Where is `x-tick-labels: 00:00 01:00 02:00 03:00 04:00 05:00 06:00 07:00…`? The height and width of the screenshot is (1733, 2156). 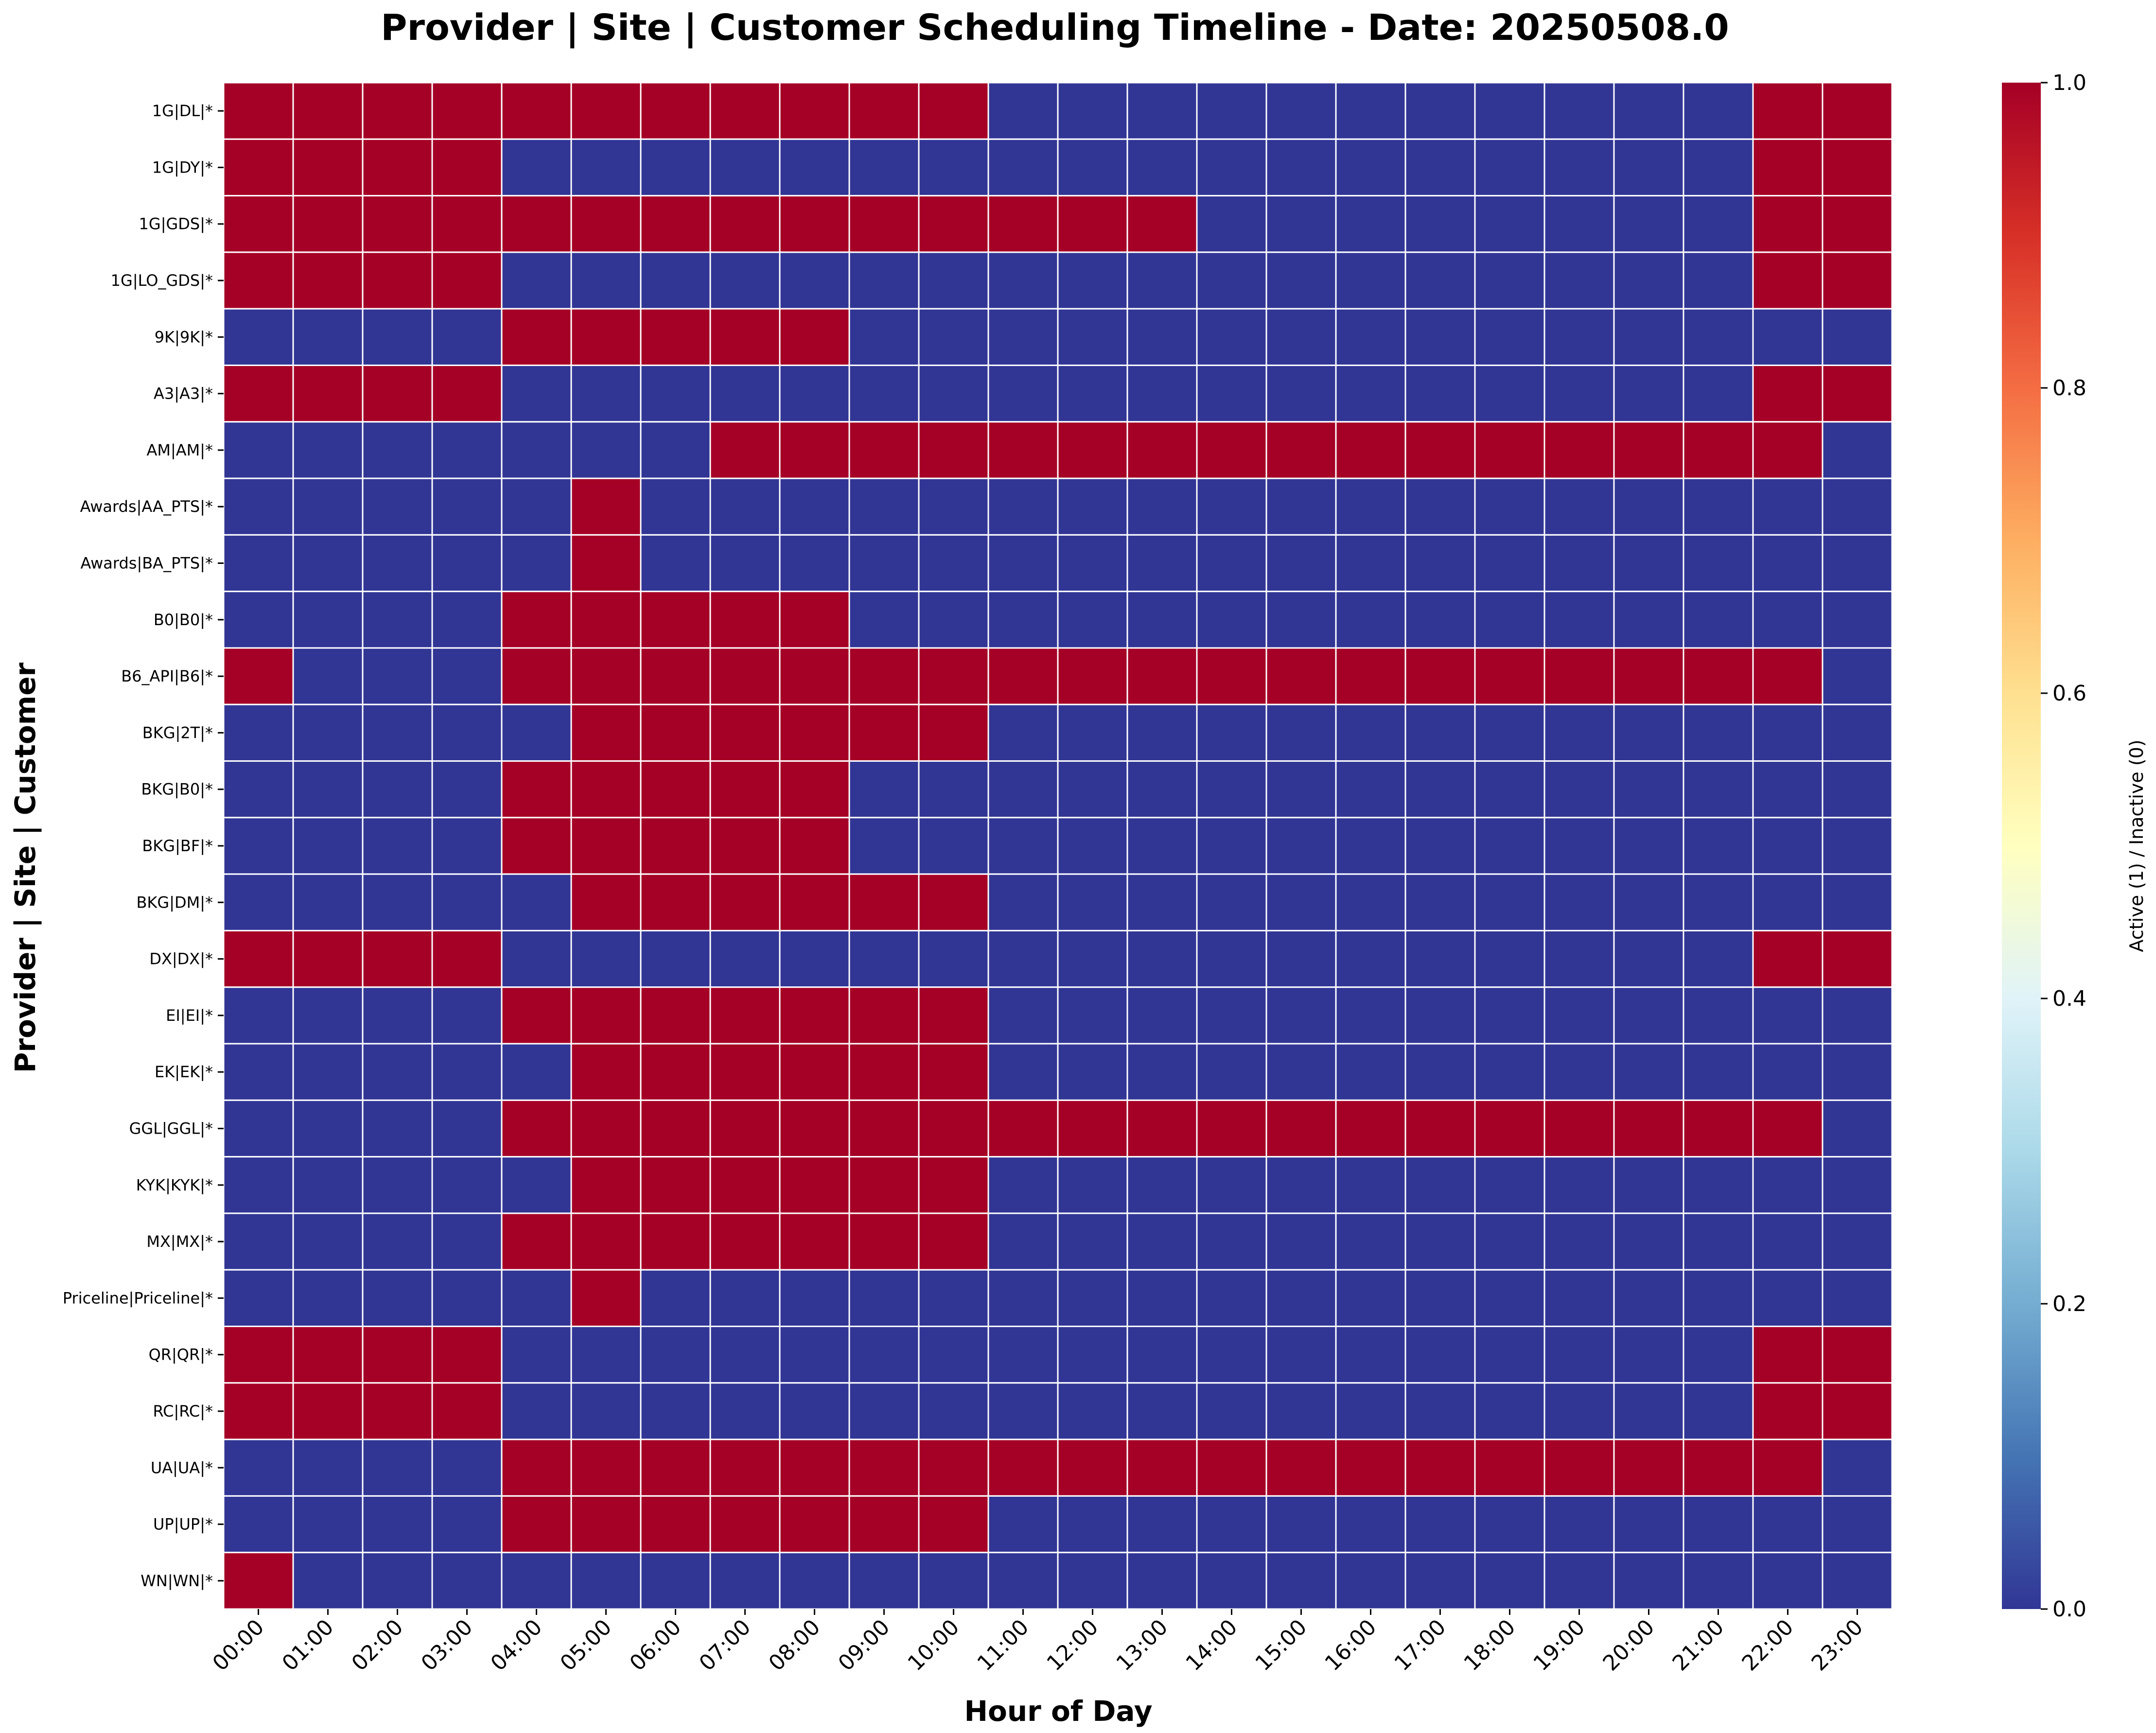
x-tick-labels: 00:00 01:00 02:00 03:00 04:00 05:00 06:00 07:00… is located at coordinates (1038, 1642).